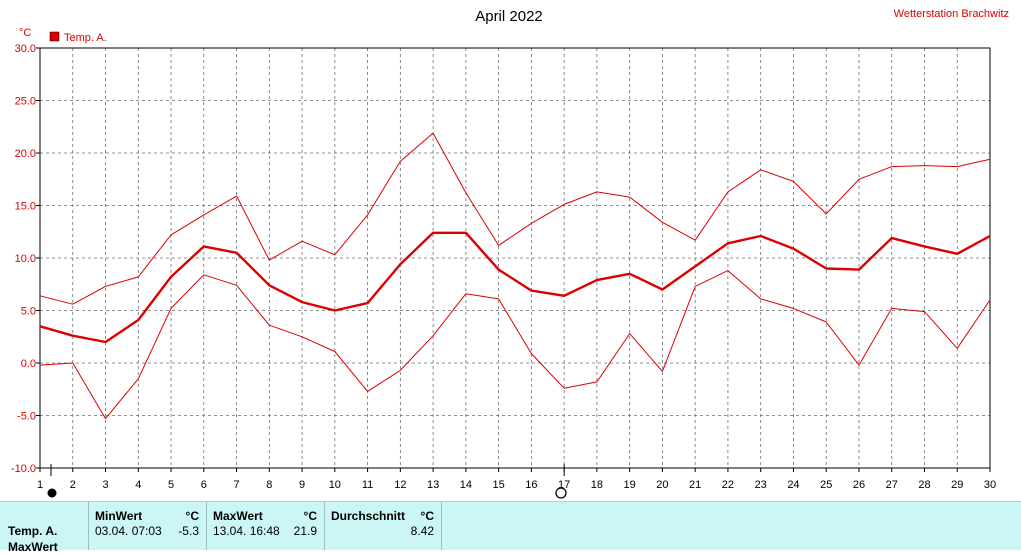  I want to click on stats-row-labels: Temp. A. MaxWert, so click(44, 528).